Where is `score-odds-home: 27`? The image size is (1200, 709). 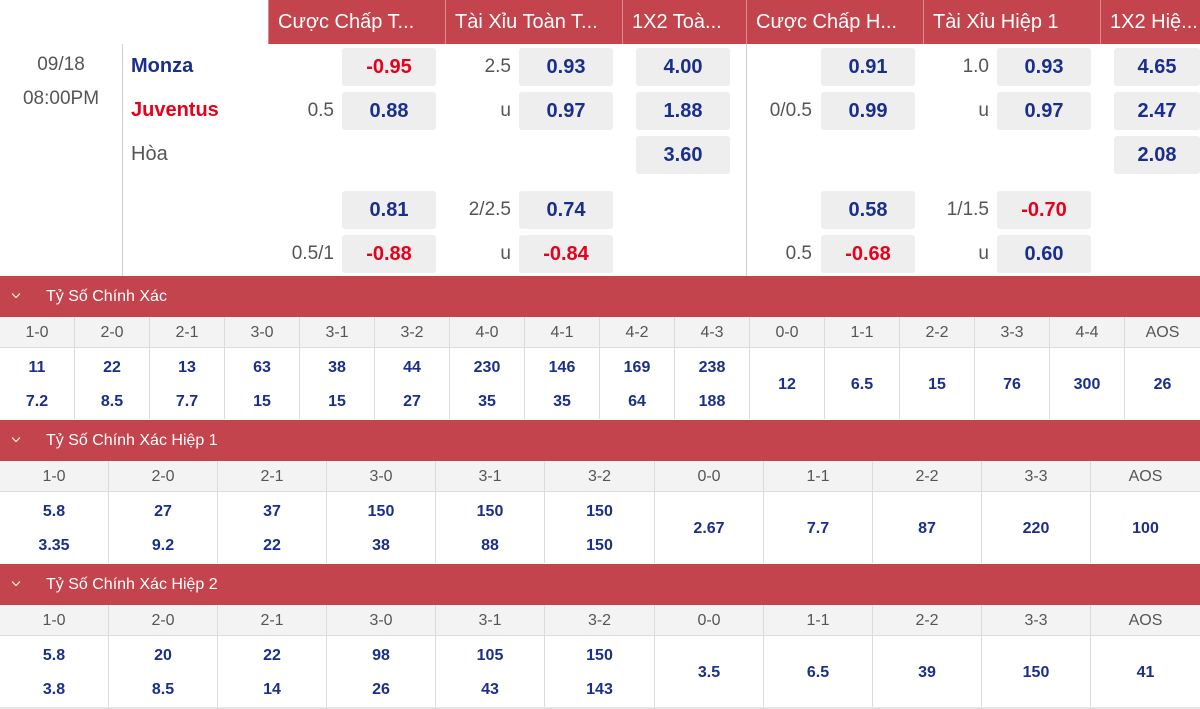
score-odds-home: 27 is located at coordinates (163, 511).